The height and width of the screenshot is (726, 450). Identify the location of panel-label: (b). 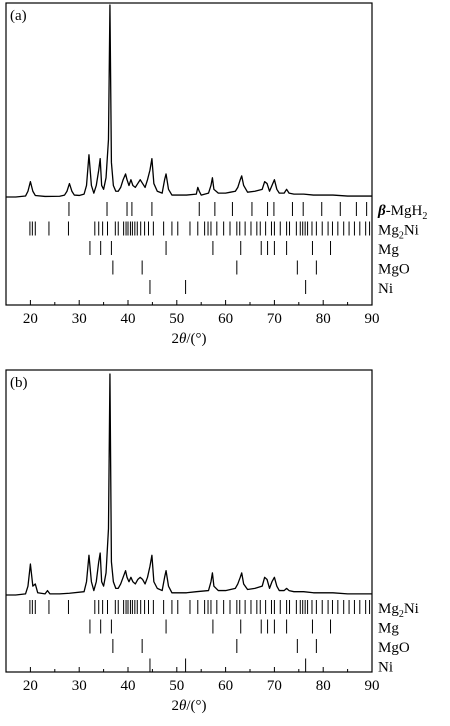
(19, 383).